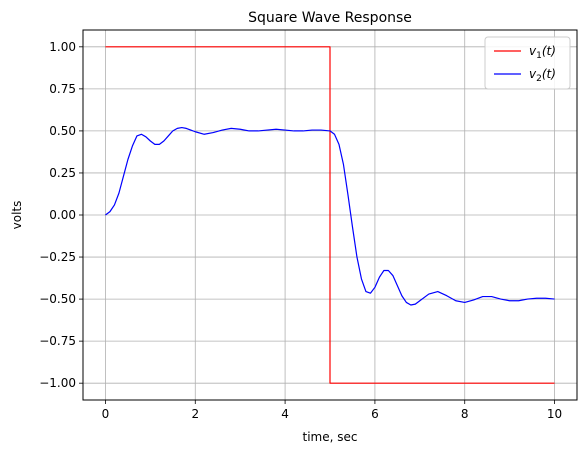 This screenshot has height=453, width=587. Describe the element at coordinates (330, 437) in the screenshot. I see `x-axis-label: time, sec` at that location.